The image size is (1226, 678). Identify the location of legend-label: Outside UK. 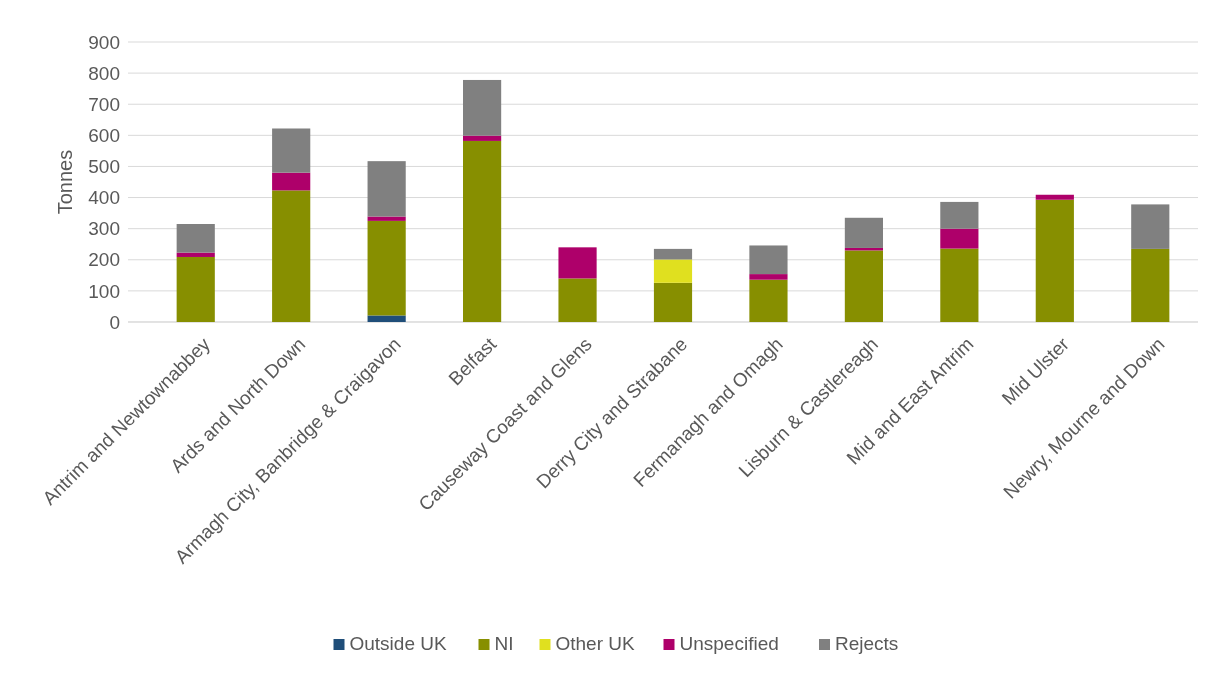
(398, 643).